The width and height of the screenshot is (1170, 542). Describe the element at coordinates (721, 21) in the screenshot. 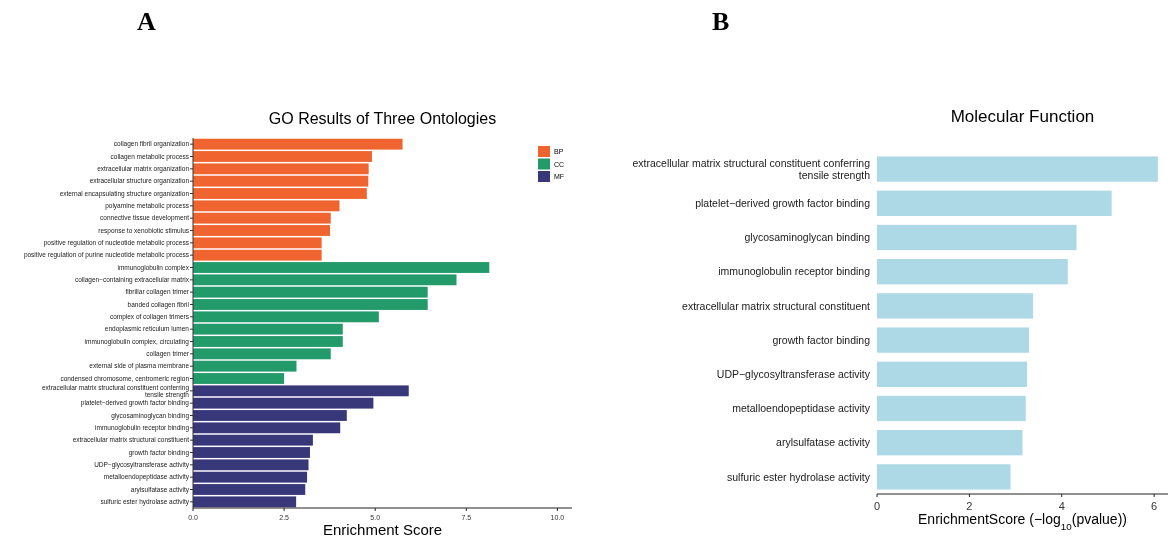

I see `text: B` at that location.